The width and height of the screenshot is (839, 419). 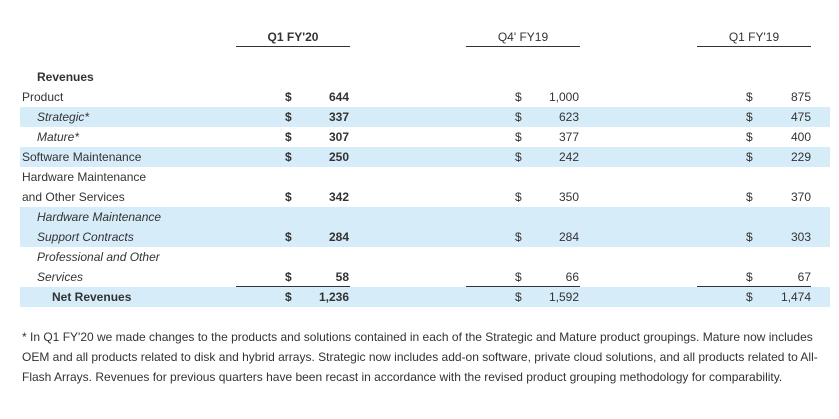 I want to click on row-label: Net Revenues, so click(x=92, y=297).